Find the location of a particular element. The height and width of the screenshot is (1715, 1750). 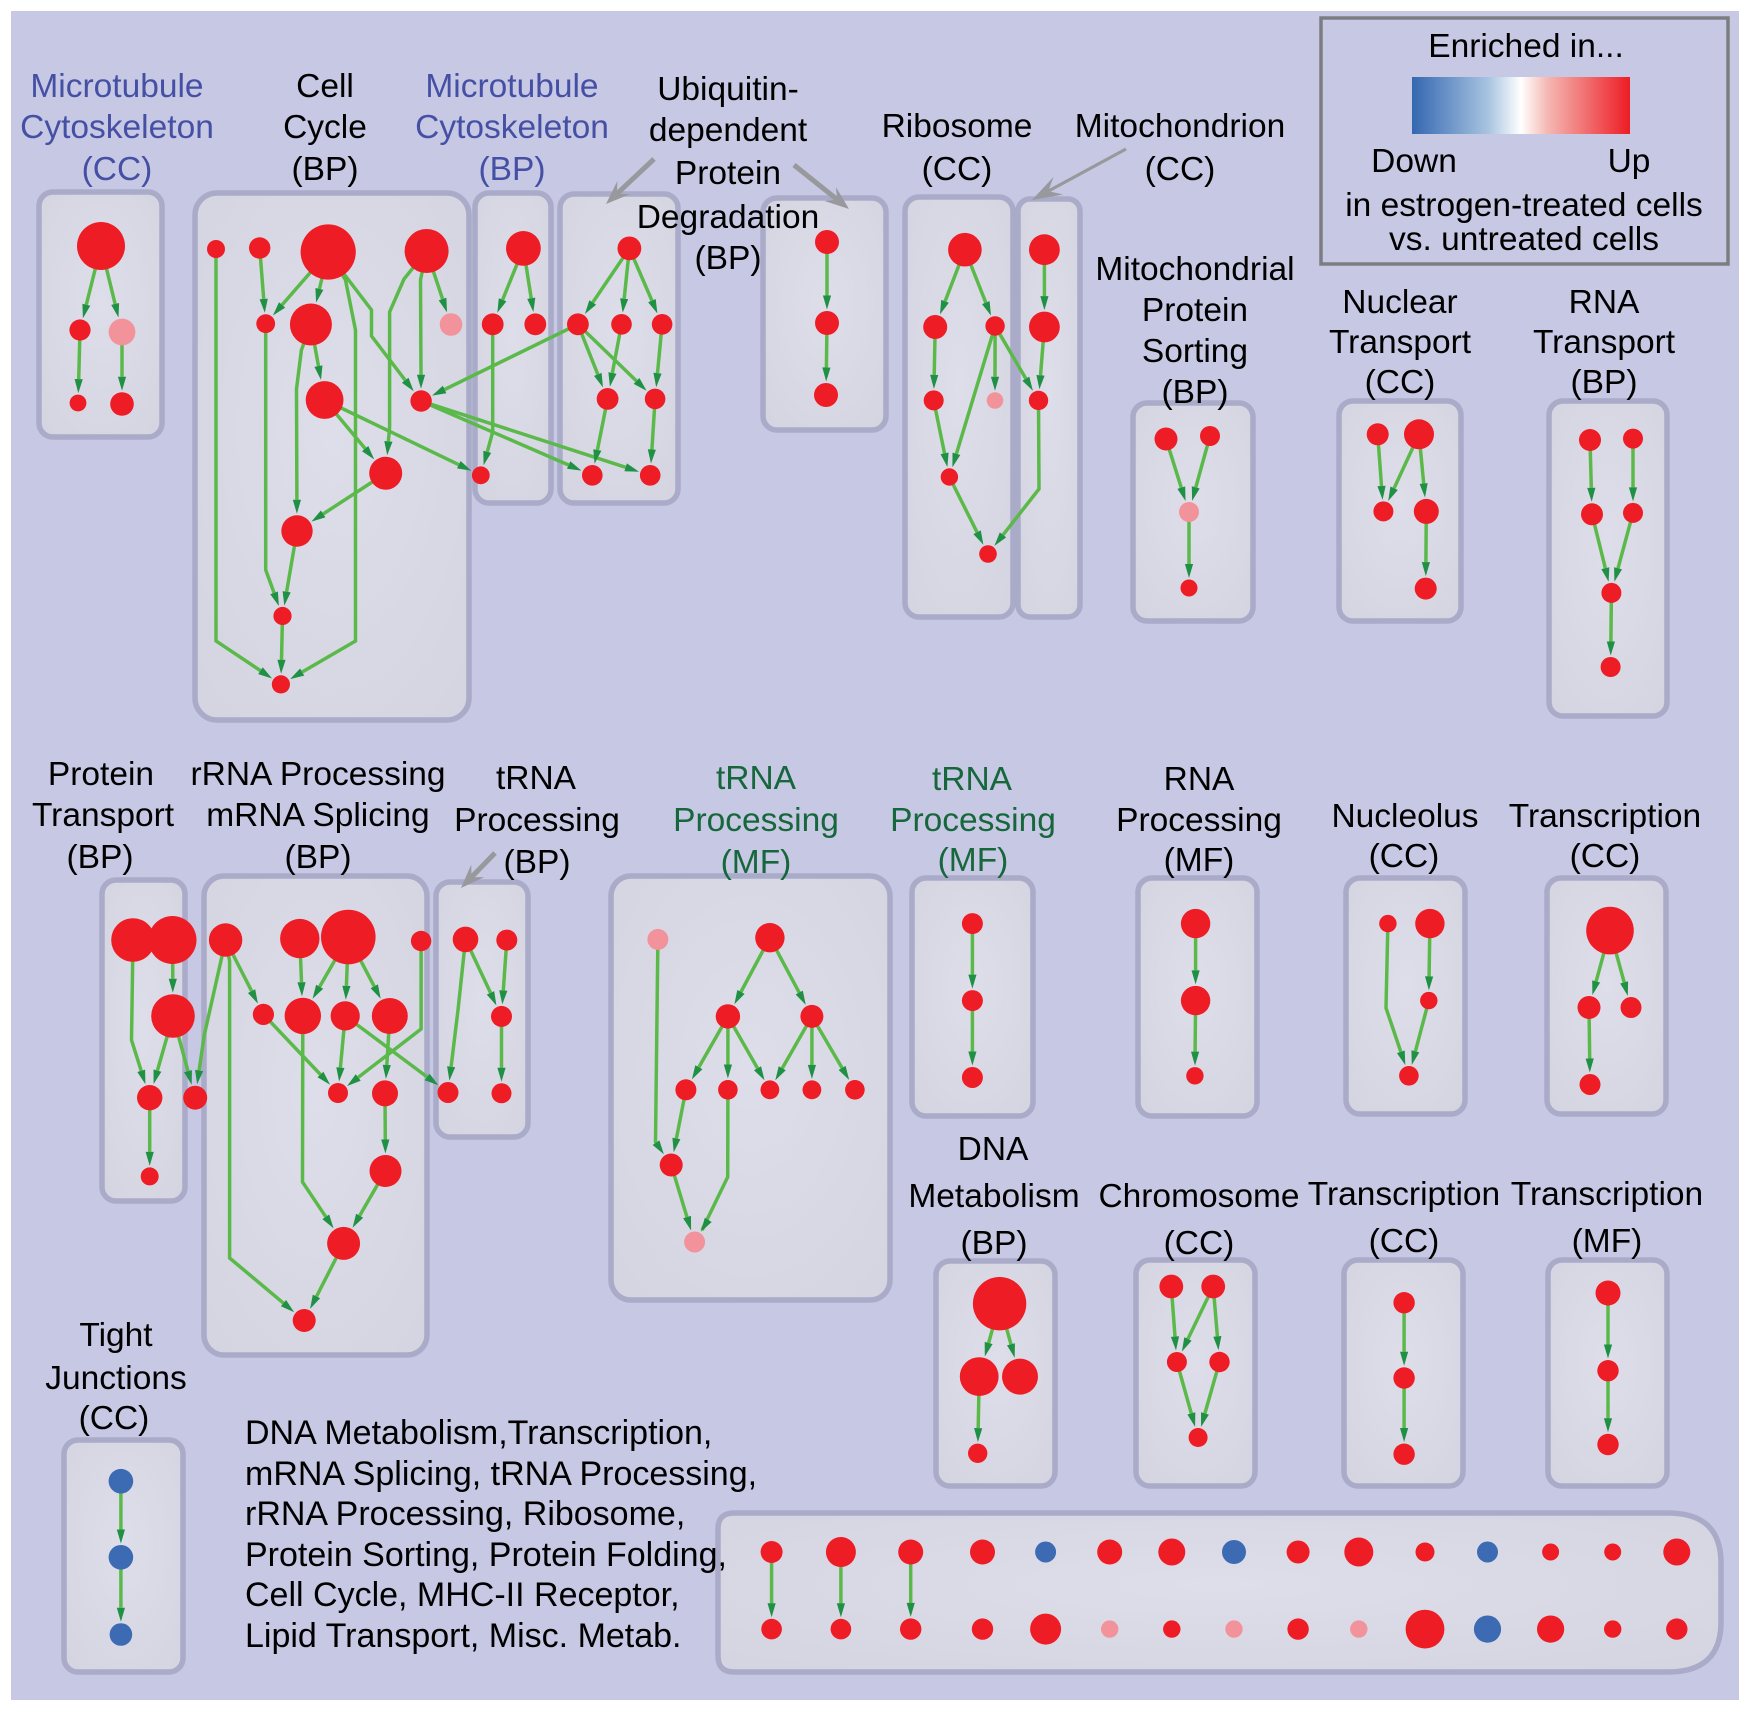

svg-text: Metabolism is located at coordinates (993, 1196).